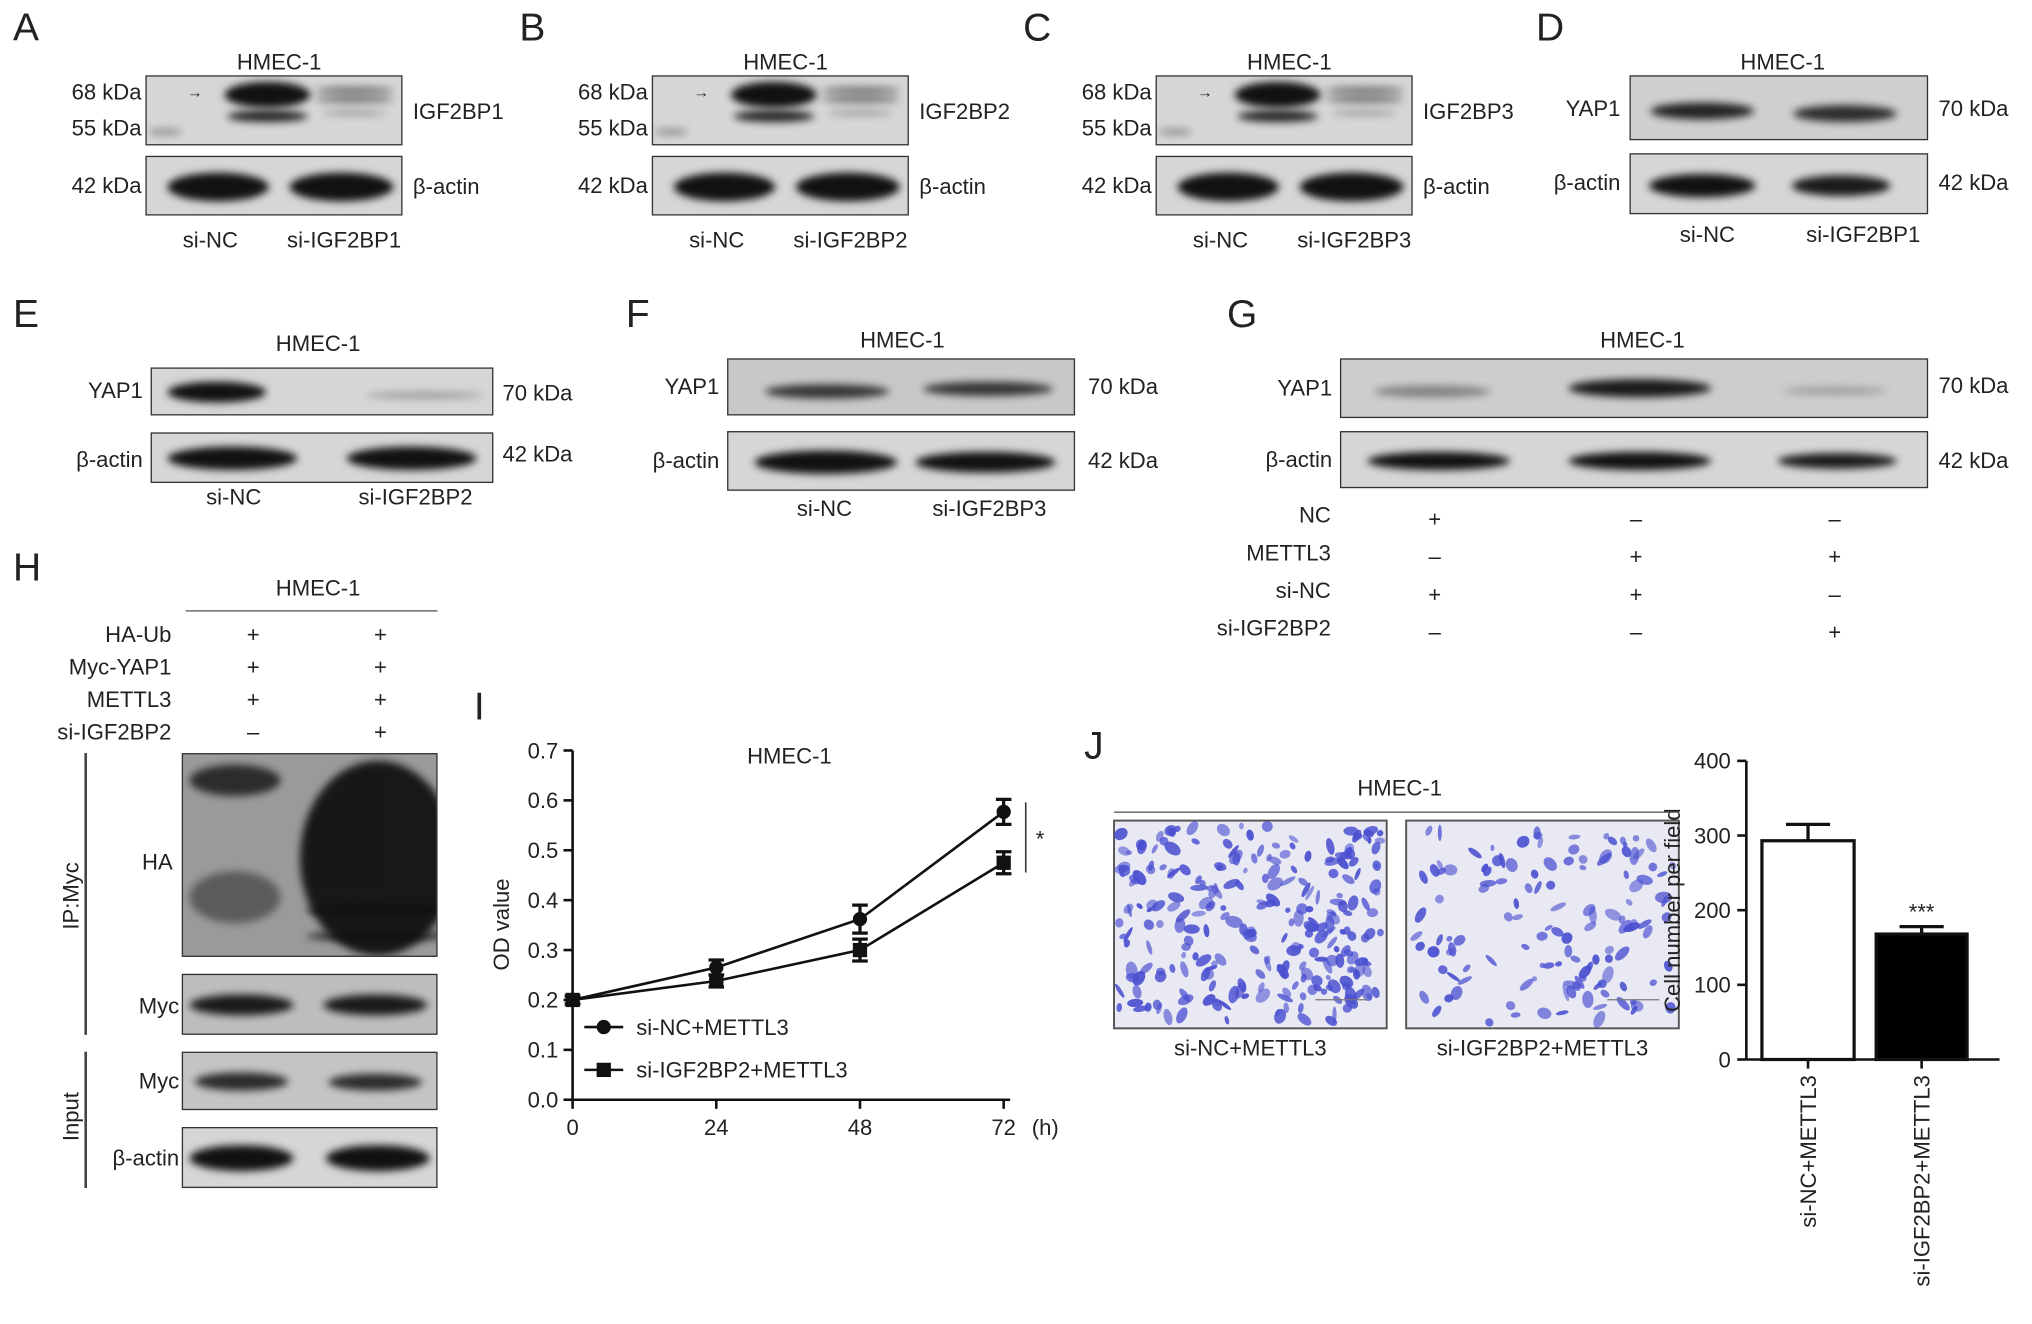  I want to click on lane-label: si-IGF2BP1, so click(1863, 235).